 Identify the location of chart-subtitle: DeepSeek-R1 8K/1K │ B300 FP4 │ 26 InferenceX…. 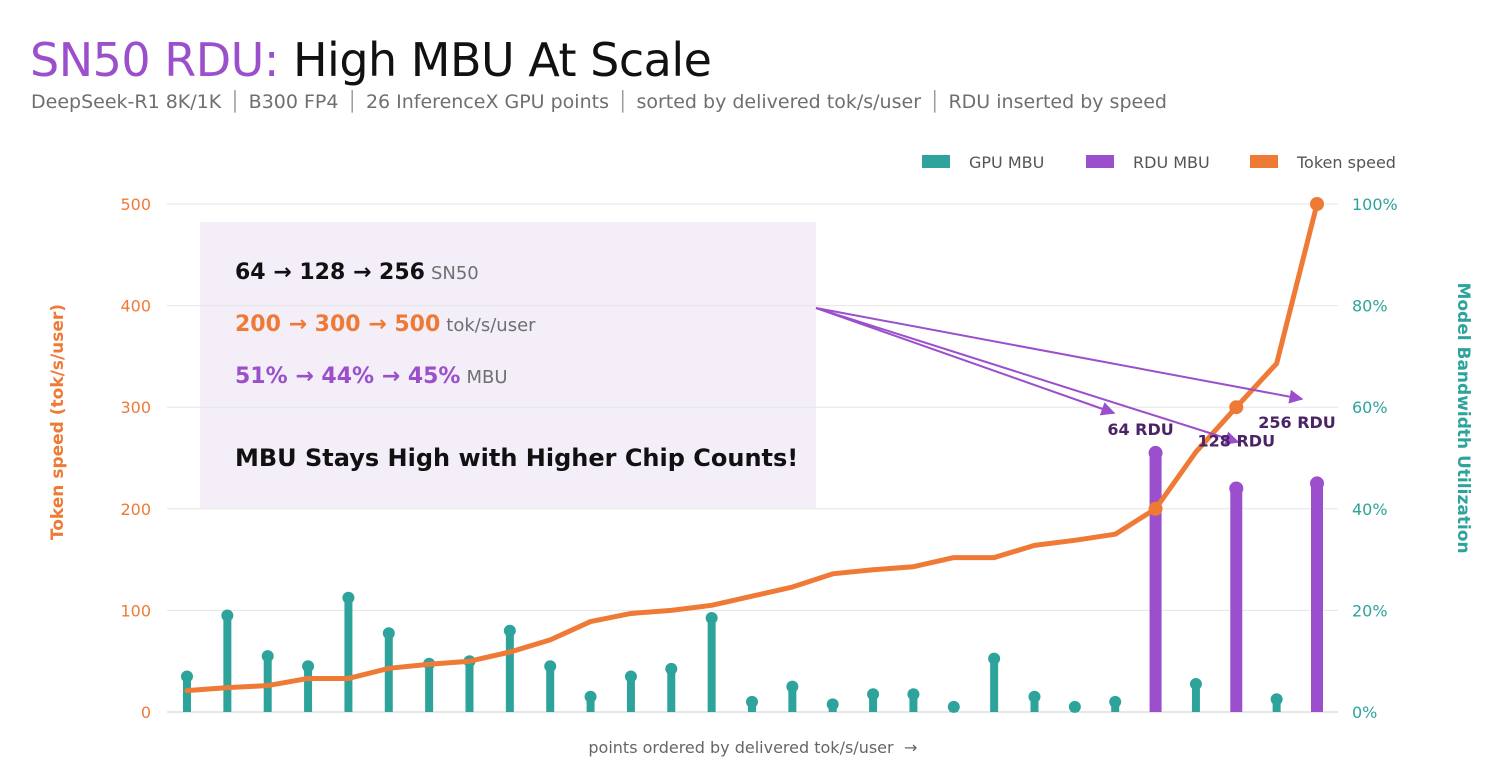
(599, 102).